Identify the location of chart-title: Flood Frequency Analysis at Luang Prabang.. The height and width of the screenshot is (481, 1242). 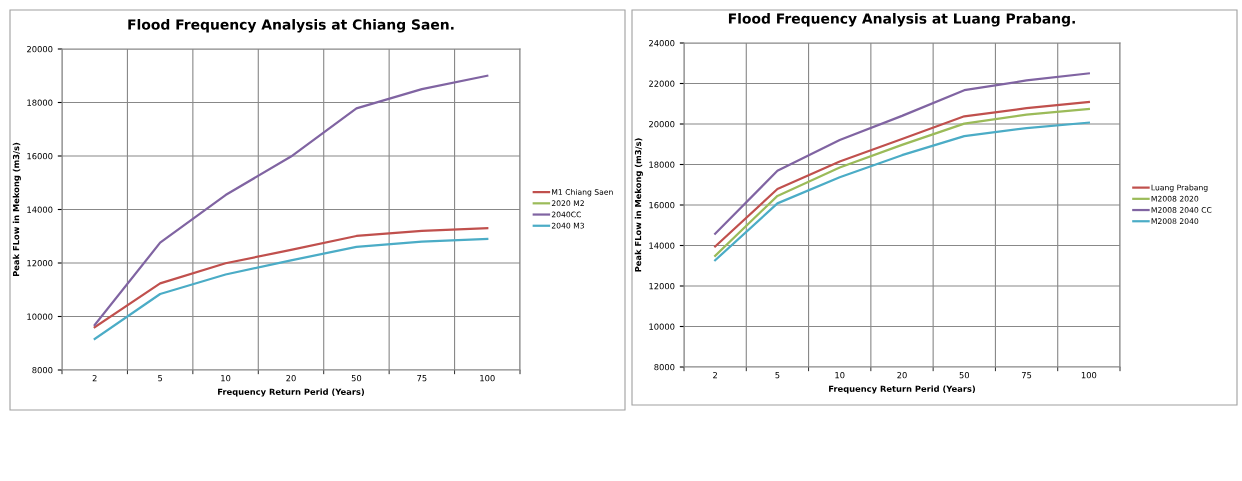
(901, 20).